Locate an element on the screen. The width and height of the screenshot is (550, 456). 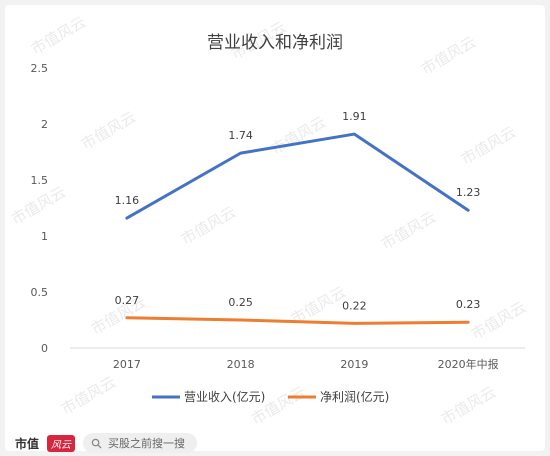
x-tick-label: 2018 is located at coordinates (241, 364).